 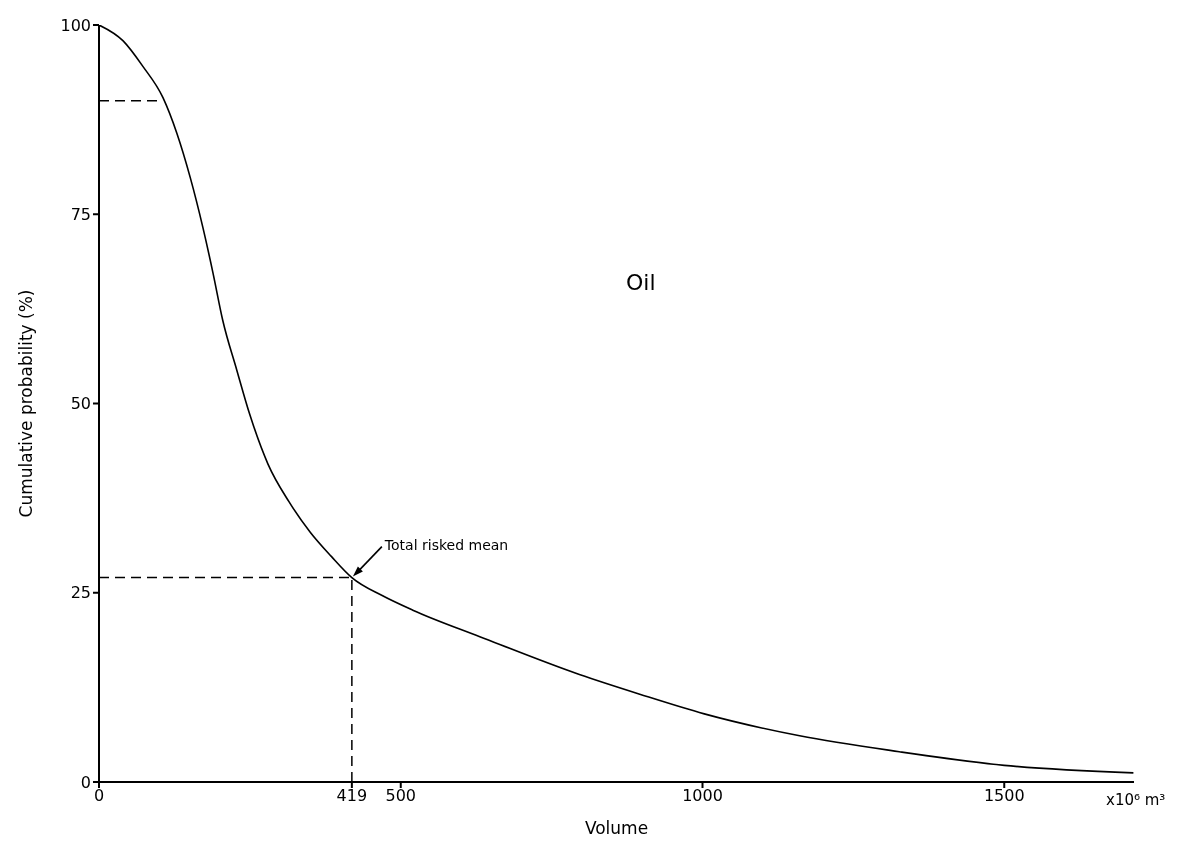 What do you see at coordinates (616, 828) in the screenshot?
I see `x-axis-title: Volume` at bounding box center [616, 828].